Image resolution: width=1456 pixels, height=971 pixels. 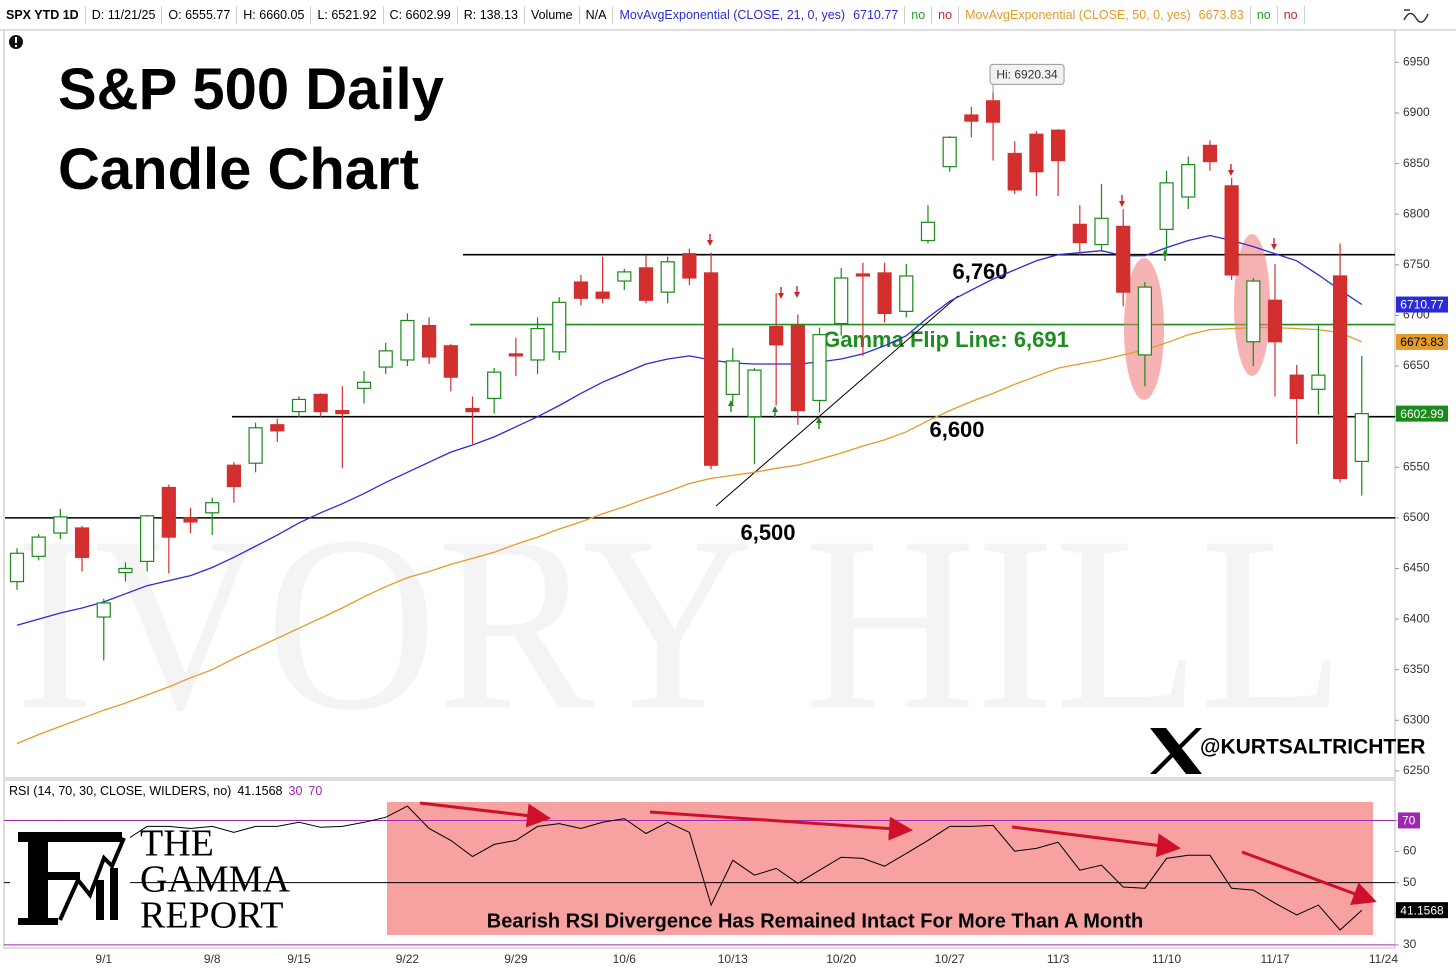 What do you see at coordinates (200, 15) in the screenshot?
I see `header-item: O: 6555.77` at bounding box center [200, 15].